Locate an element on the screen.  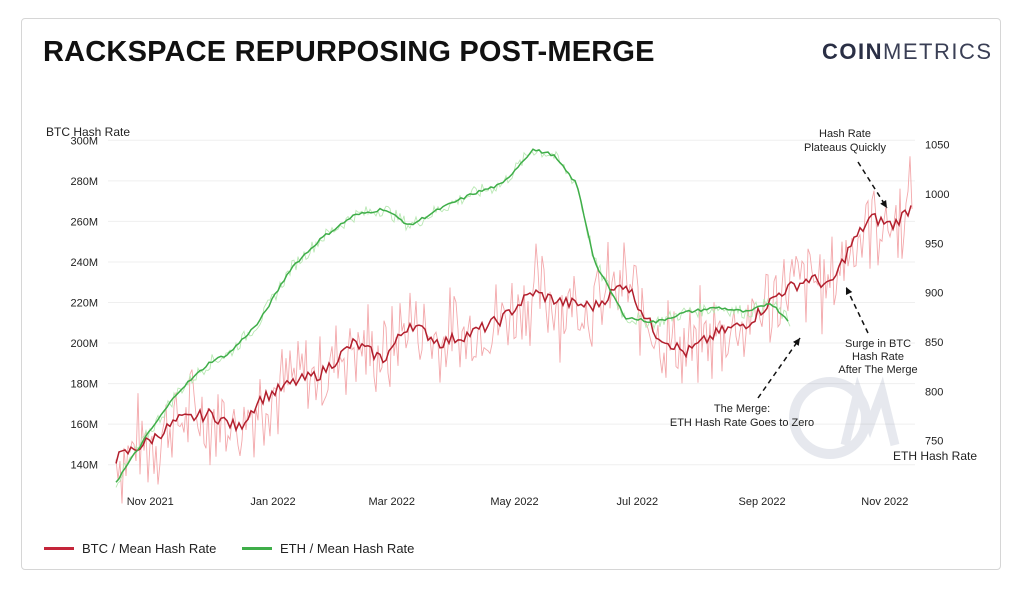
right-tick-label: 750 is located at coordinates (934, 442).